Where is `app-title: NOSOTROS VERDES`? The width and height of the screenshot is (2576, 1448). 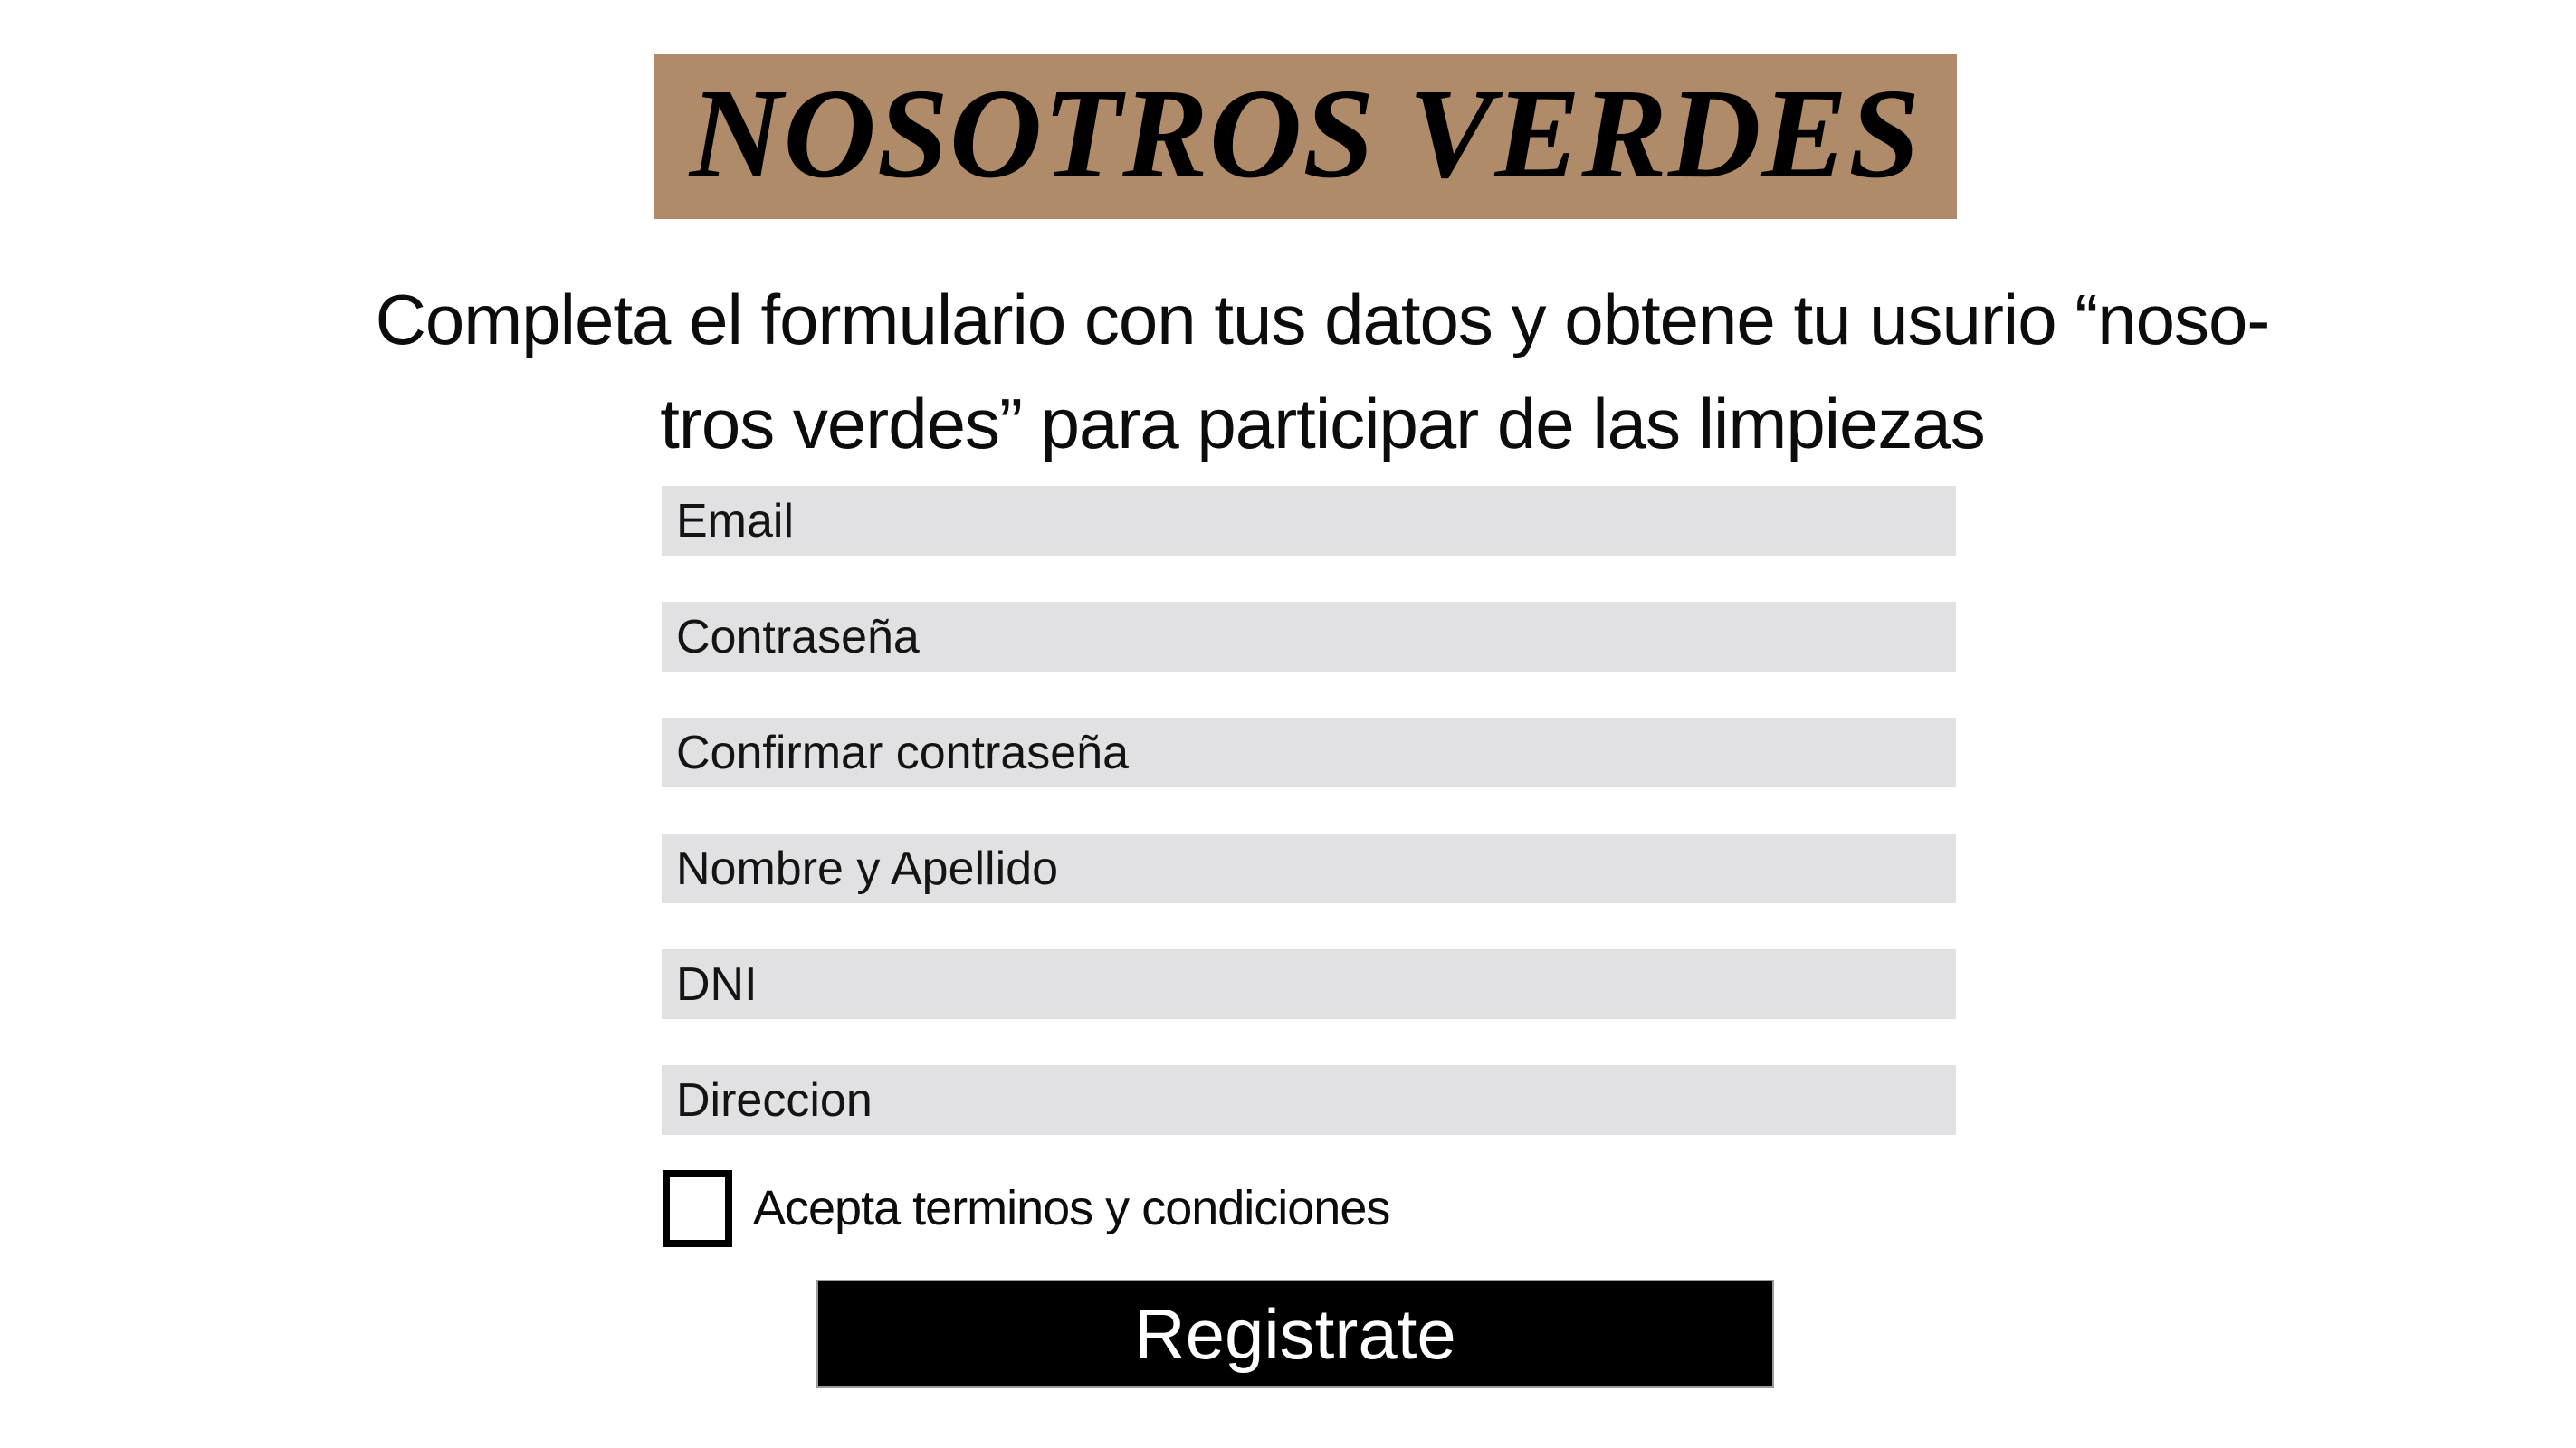
app-title: NOSOTROS VERDES is located at coordinates (1306, 134).